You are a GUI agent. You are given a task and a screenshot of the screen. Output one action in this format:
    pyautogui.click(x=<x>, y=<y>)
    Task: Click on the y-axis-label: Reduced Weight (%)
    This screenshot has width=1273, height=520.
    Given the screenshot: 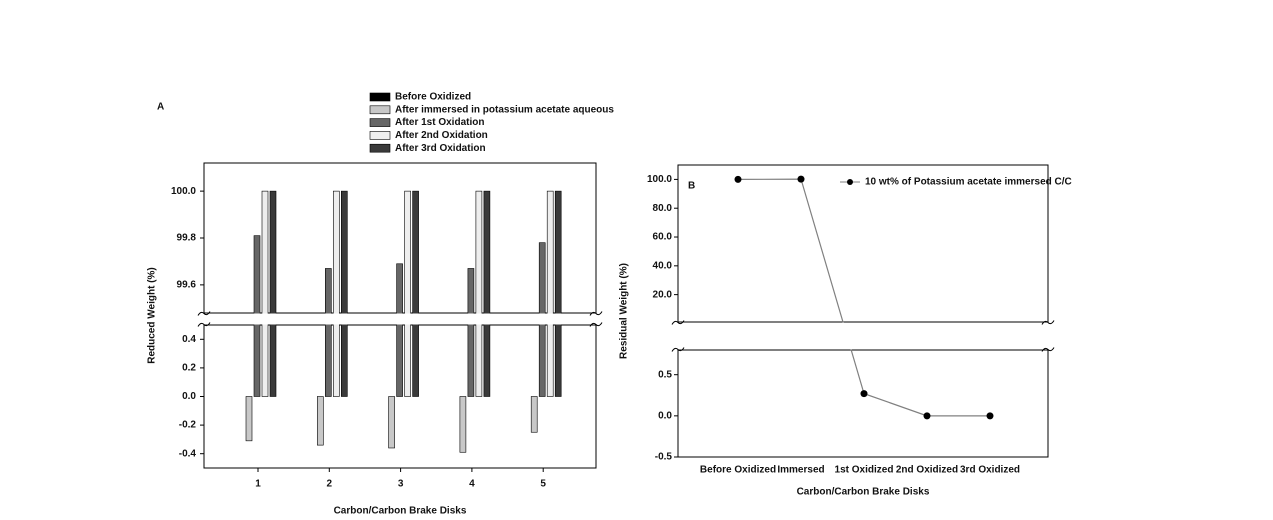 What is the action you would take?
    pyautogui.click(x=152, y=315)
    